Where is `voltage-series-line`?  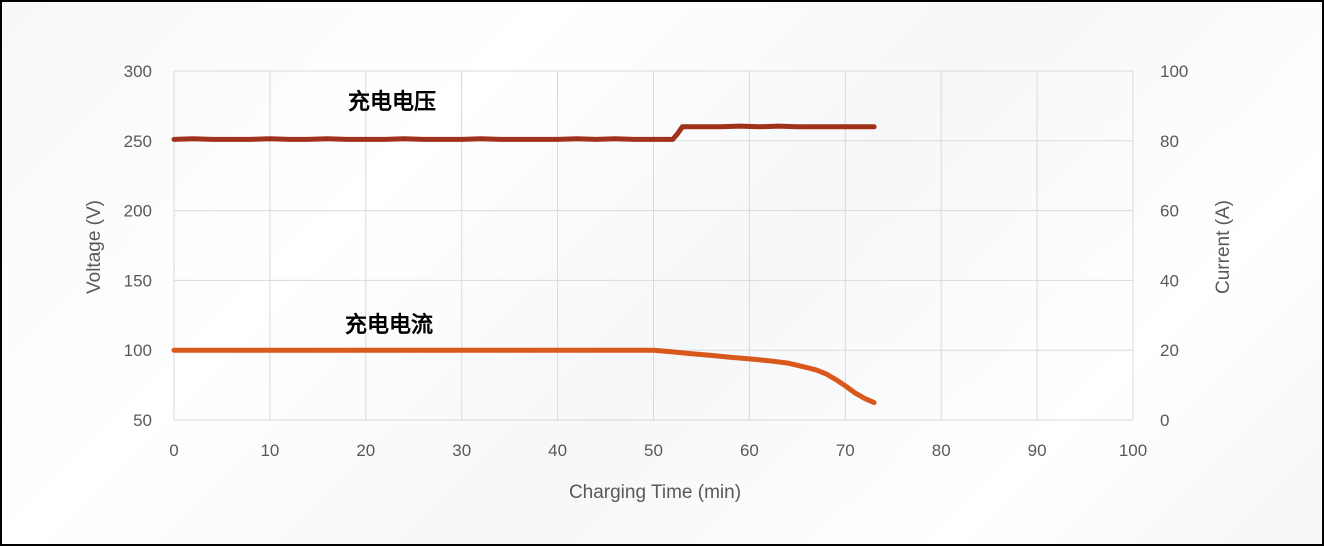 voltage-series-line is located at coordinates (524, 132).